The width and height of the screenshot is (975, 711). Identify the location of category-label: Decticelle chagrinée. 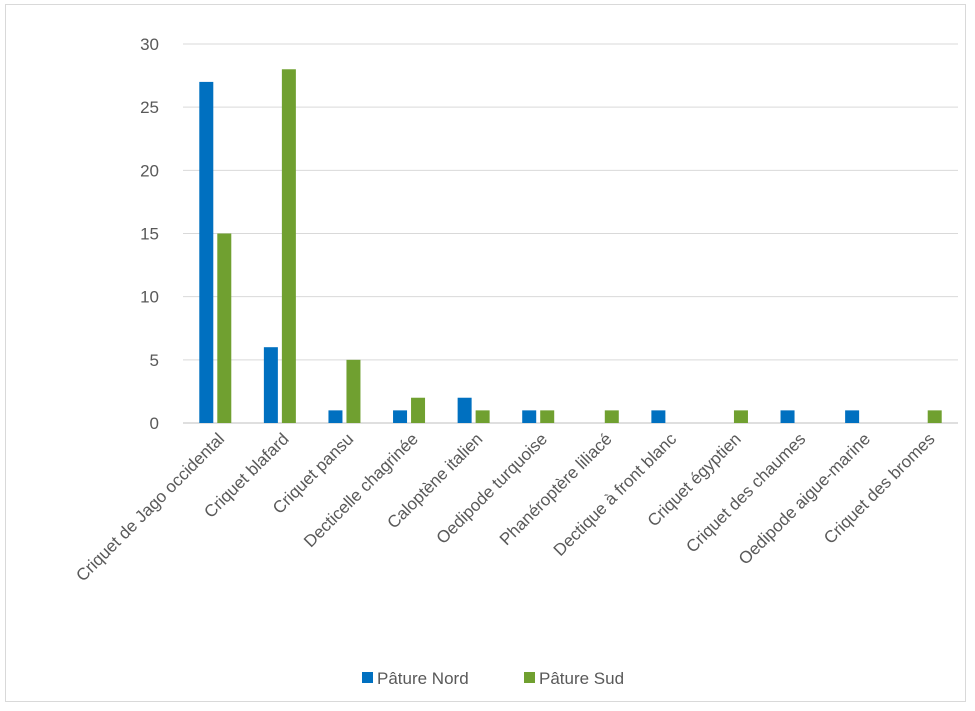
(361, 490).